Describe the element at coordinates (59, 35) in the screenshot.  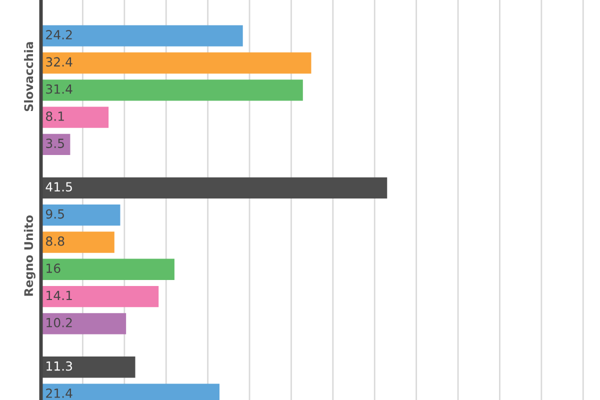
I see `data-label: 24.2` at that location.